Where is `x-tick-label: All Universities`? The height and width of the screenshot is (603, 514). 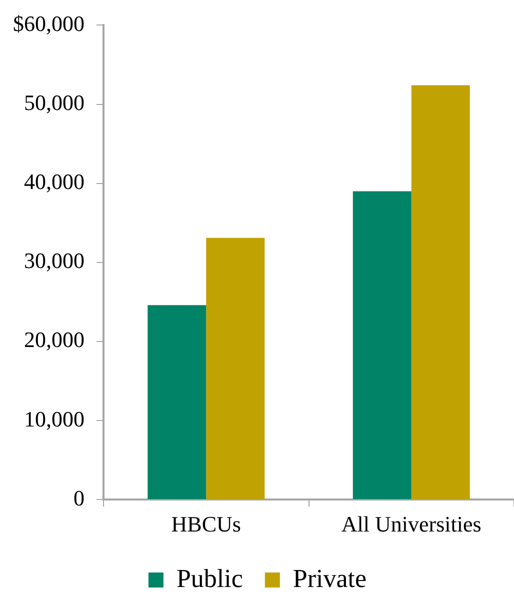
x-tick-label: All Universities is located at coordinates (411, 524).